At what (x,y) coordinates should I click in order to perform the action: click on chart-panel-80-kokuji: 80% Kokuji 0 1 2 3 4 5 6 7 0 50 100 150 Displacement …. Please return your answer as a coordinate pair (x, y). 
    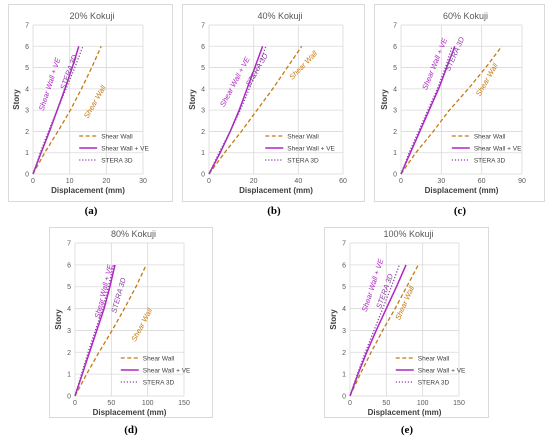
    Looking at the image, I should click on (131, 322).